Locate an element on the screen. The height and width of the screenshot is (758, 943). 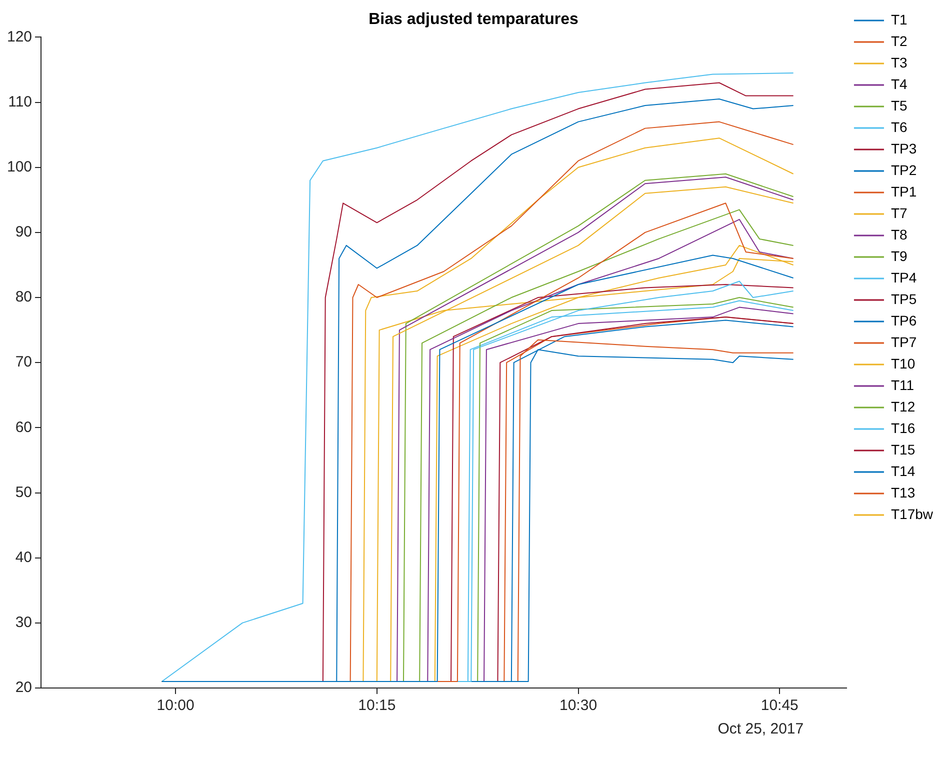
legend-label: T9 is located at coordinates (899, 256).